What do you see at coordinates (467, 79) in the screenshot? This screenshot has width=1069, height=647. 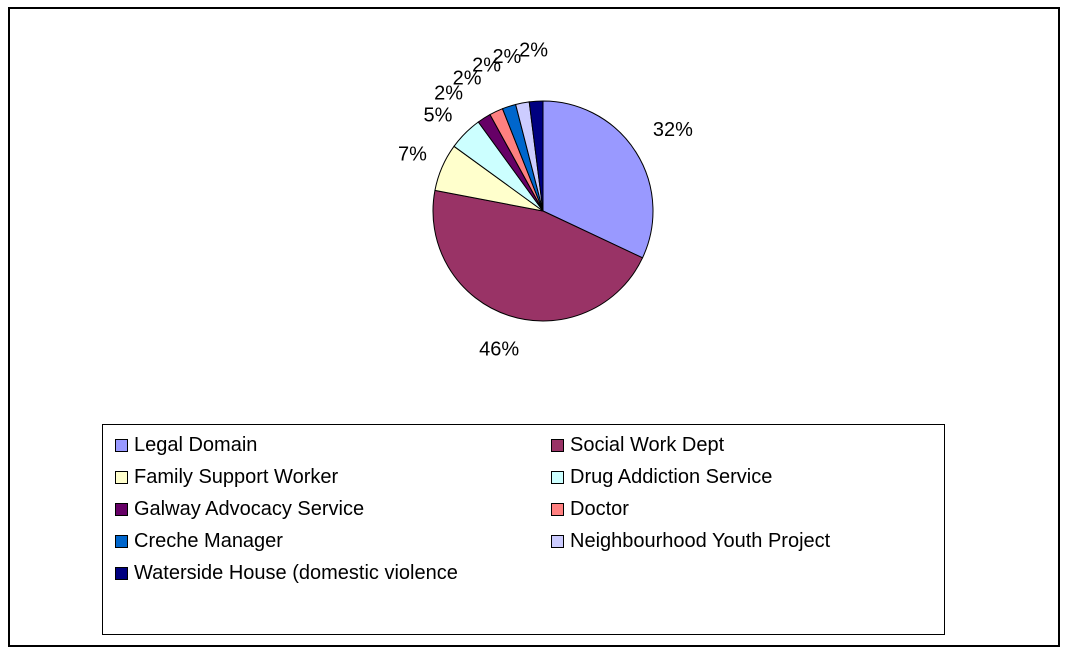 I see `slice-label-6: 2%` at bounding box center [467, 79].